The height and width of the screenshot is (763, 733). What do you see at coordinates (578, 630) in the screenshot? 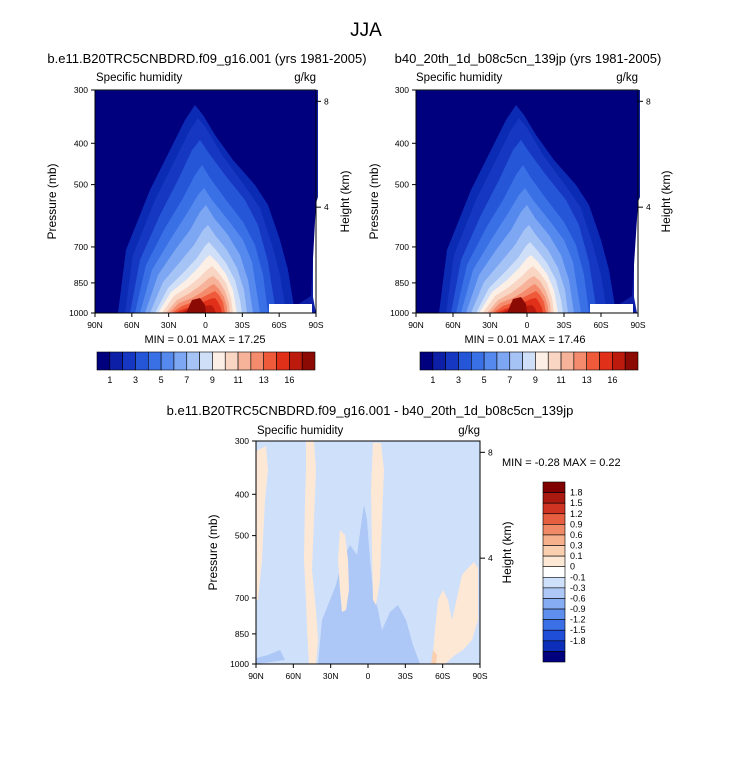
I see `colorbar-label: -1.5` at bounding box center [578, 630].